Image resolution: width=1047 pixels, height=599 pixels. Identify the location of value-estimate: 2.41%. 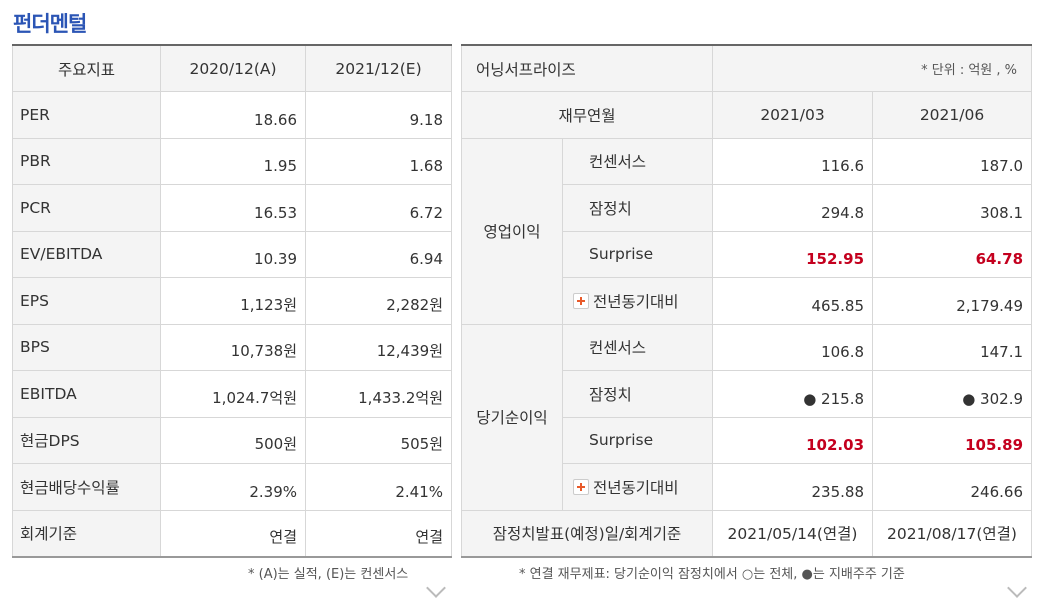
(378, 487).